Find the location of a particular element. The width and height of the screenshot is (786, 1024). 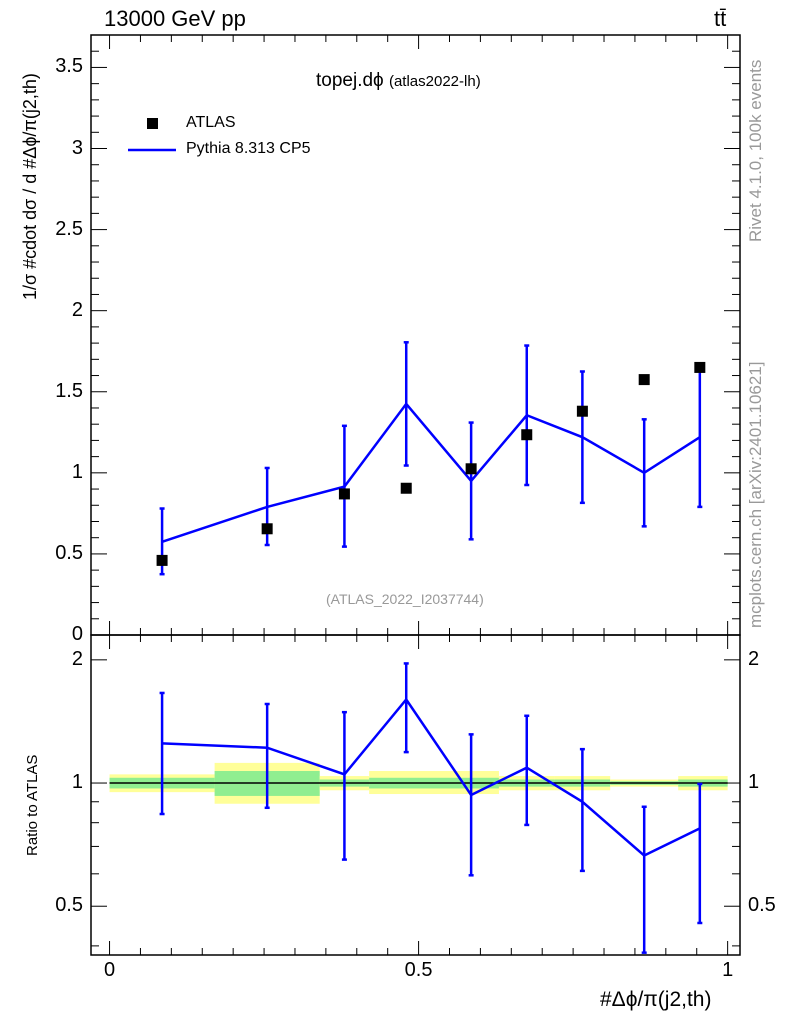

ratio-y-tick-label-right: 2 is located at coordinates (754, 658).